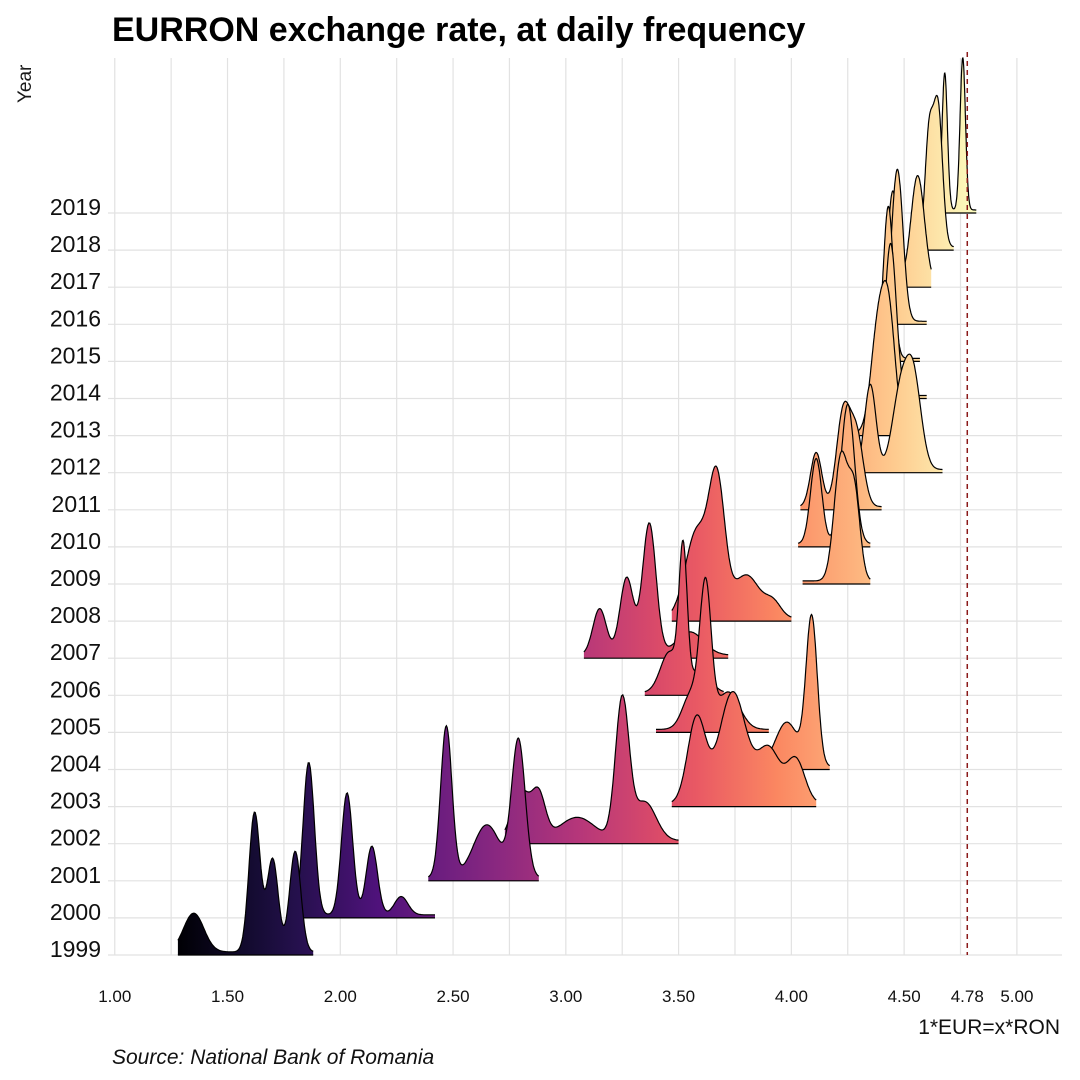  What do you see at coordinates (25, 83) in the screenshot?
I see `y-axis-title: Year` at bounding box center [25, 83].